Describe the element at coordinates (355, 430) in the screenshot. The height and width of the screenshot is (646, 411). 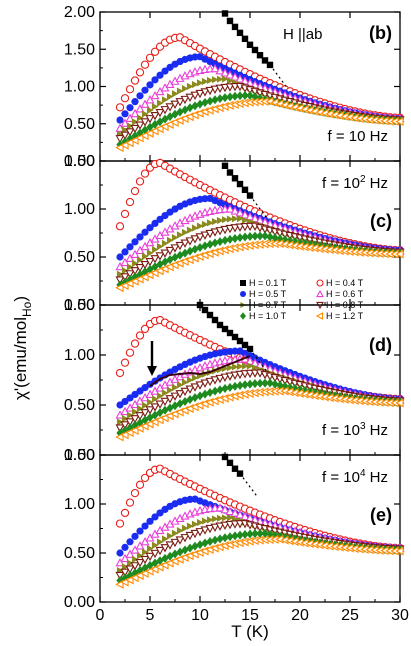
I see `frequency-label: f = 103 Hz` at that location.